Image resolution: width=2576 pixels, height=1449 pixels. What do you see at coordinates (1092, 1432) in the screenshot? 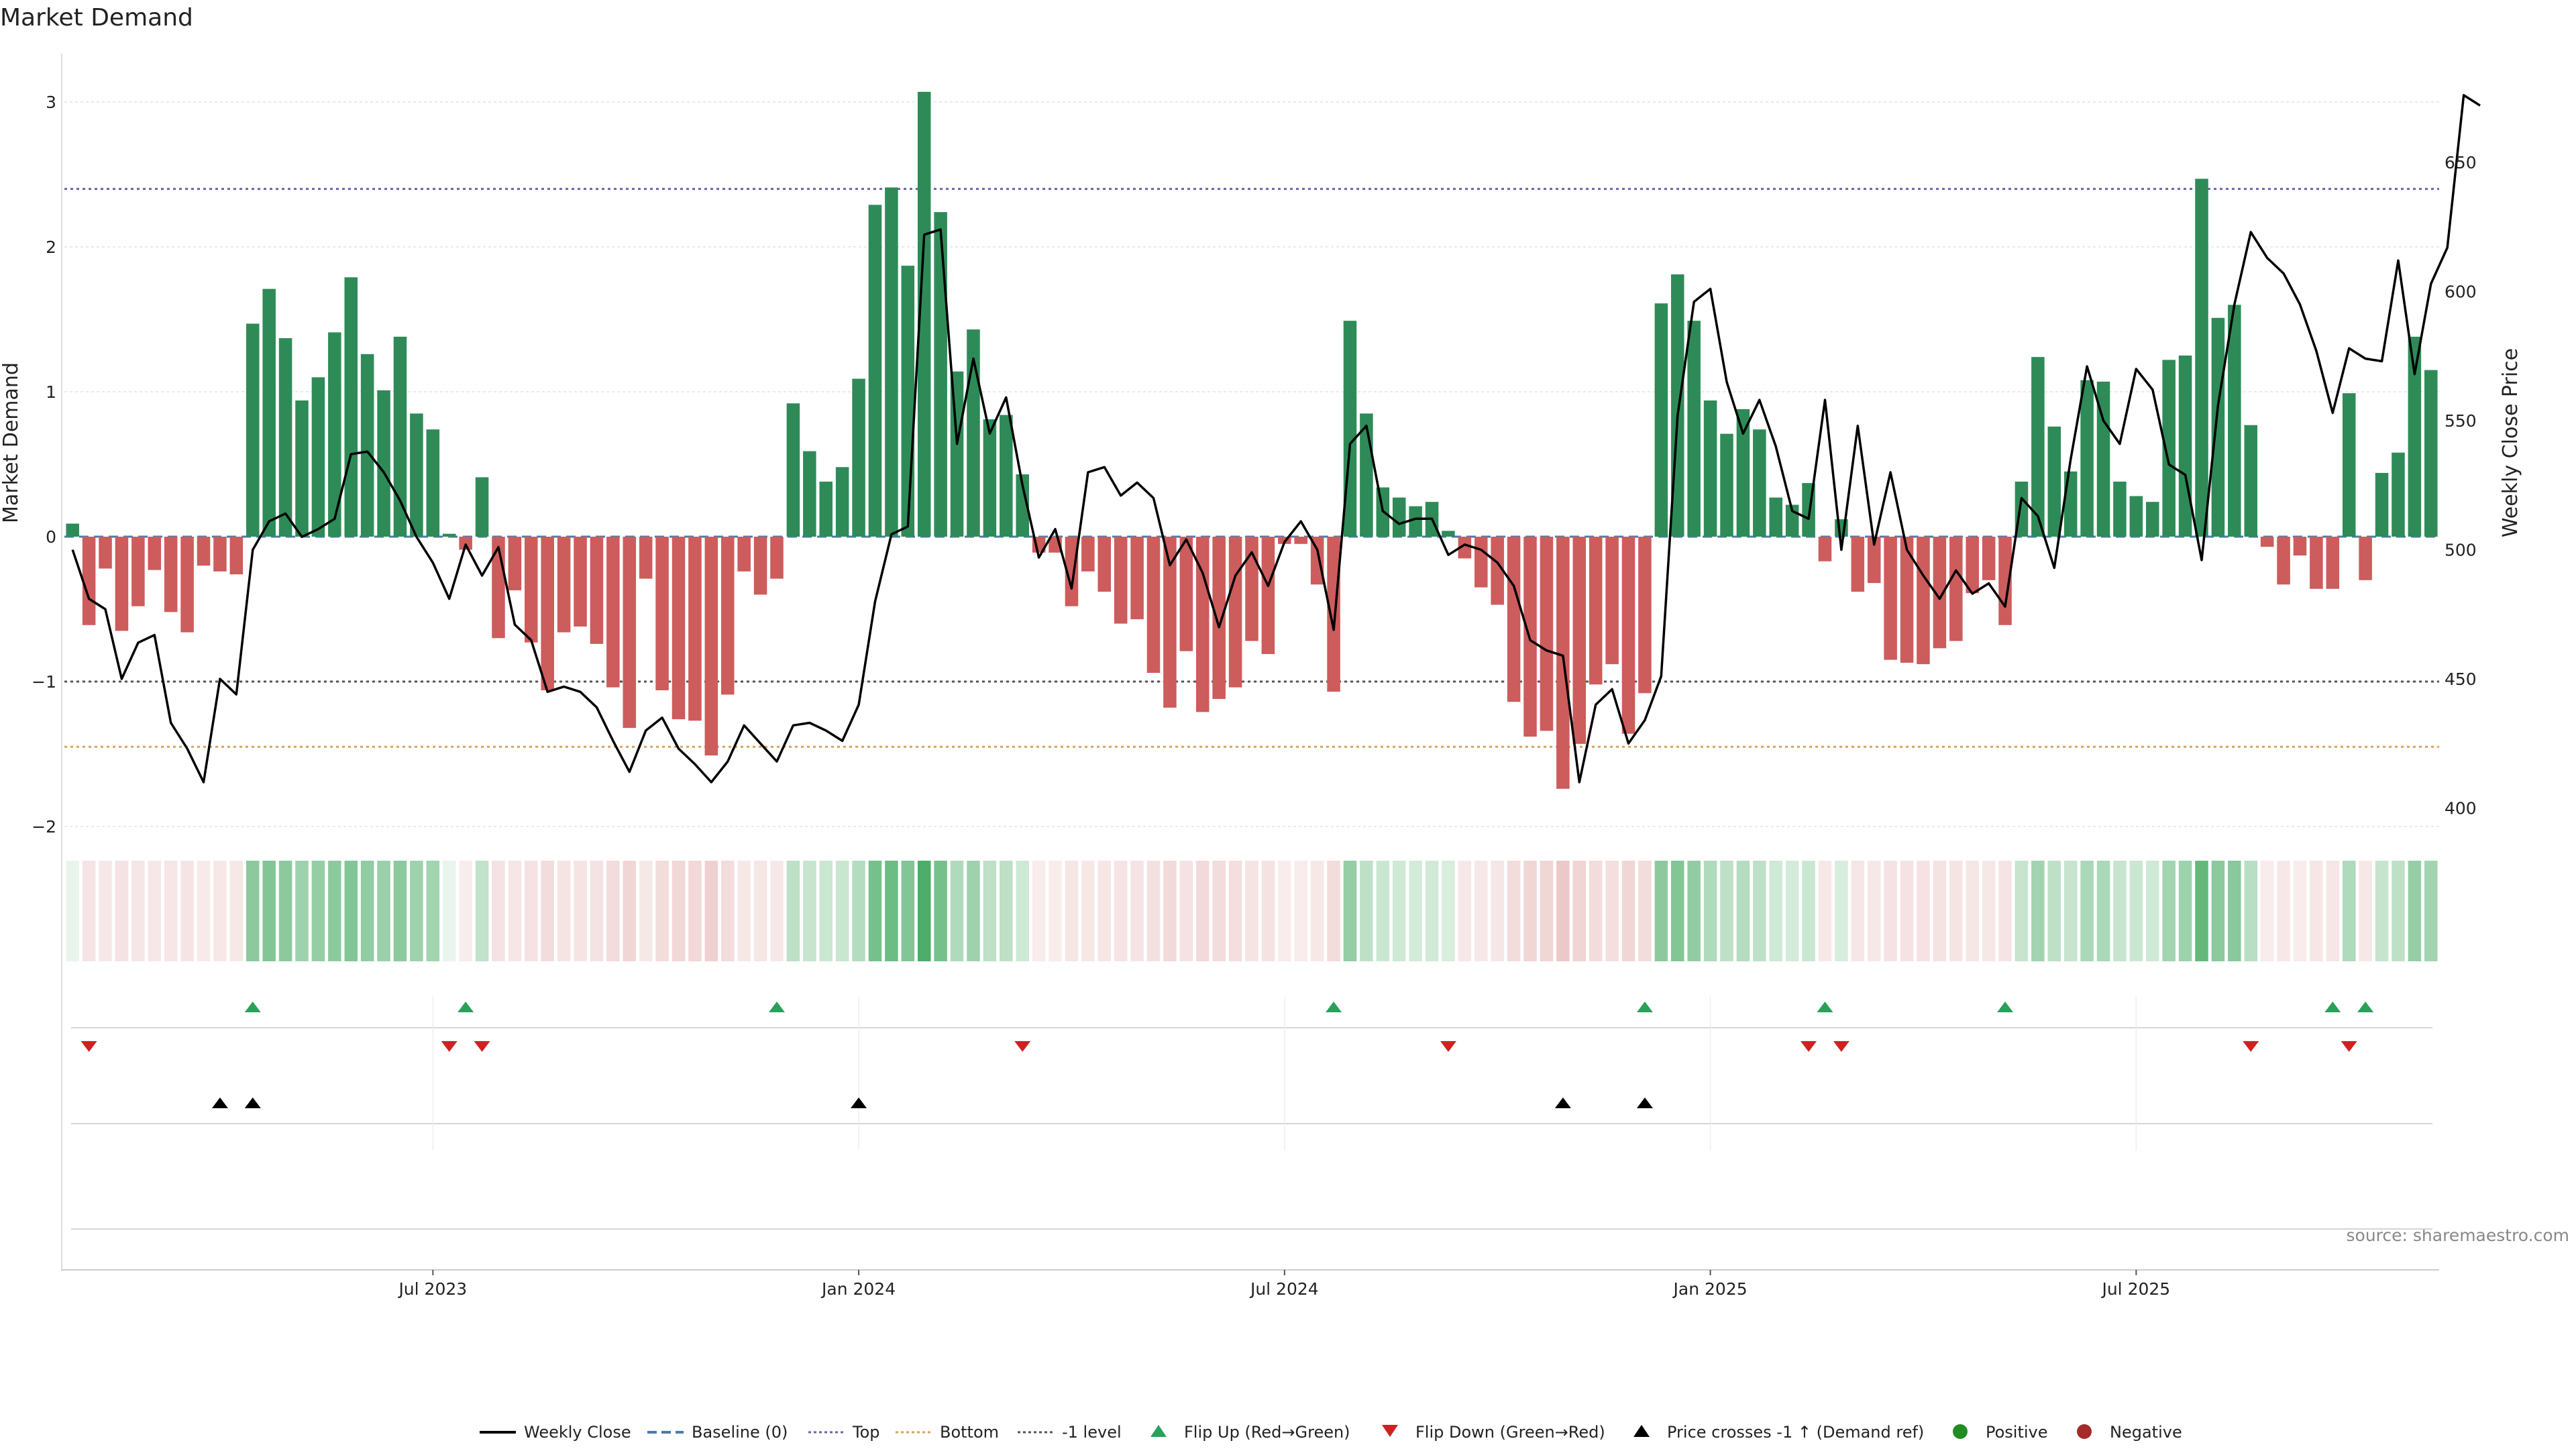
I see `legend-label: -1 level` at bounding box center [1092, 1432].